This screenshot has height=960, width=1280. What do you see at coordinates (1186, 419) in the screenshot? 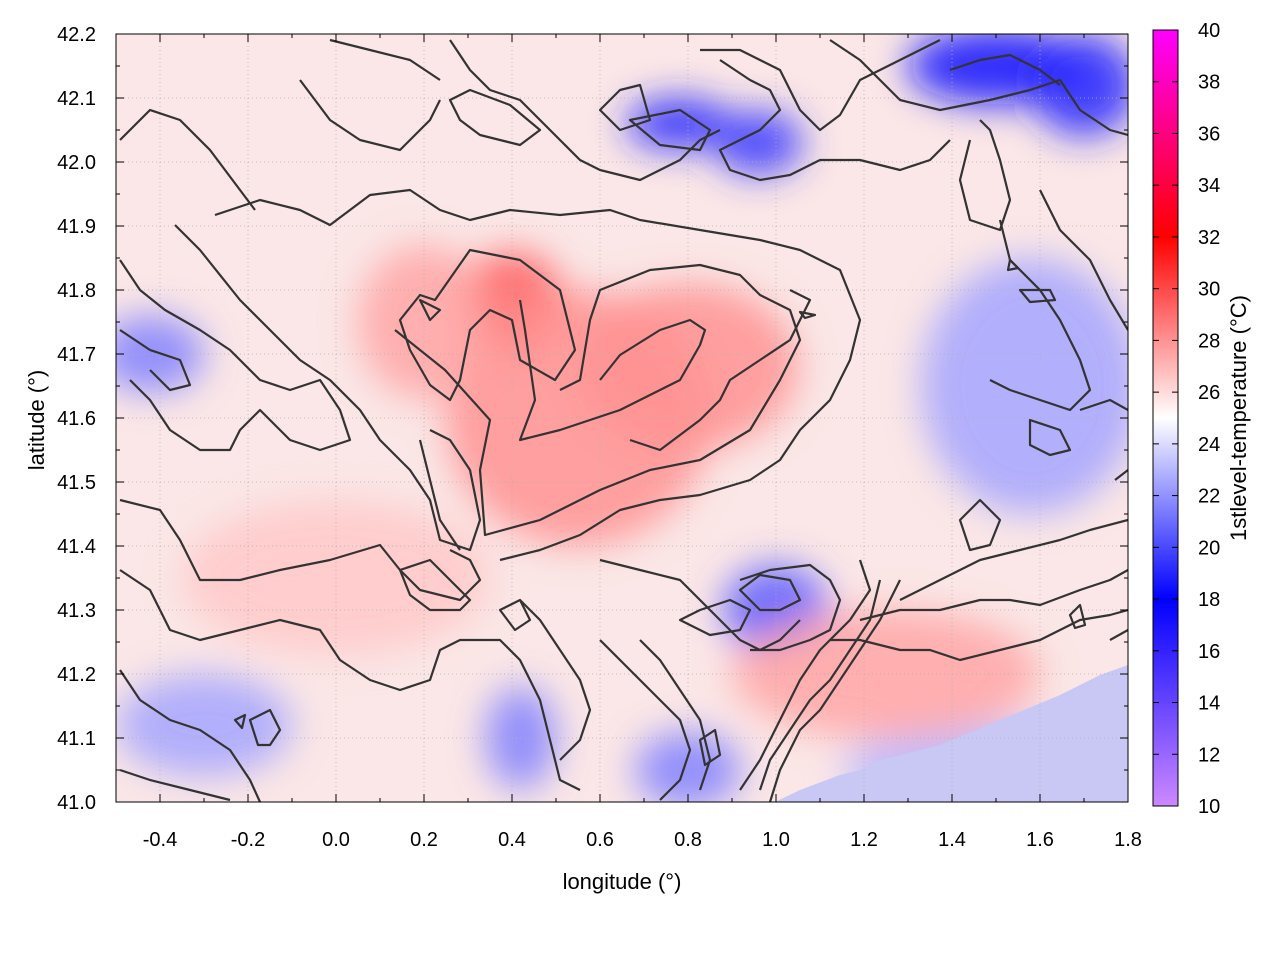
I see `colorbar-ticks: 10 12 14 16 18 20 22 24 26 28 30 32 34 36 38 40` at bounding box center [1186, 419].